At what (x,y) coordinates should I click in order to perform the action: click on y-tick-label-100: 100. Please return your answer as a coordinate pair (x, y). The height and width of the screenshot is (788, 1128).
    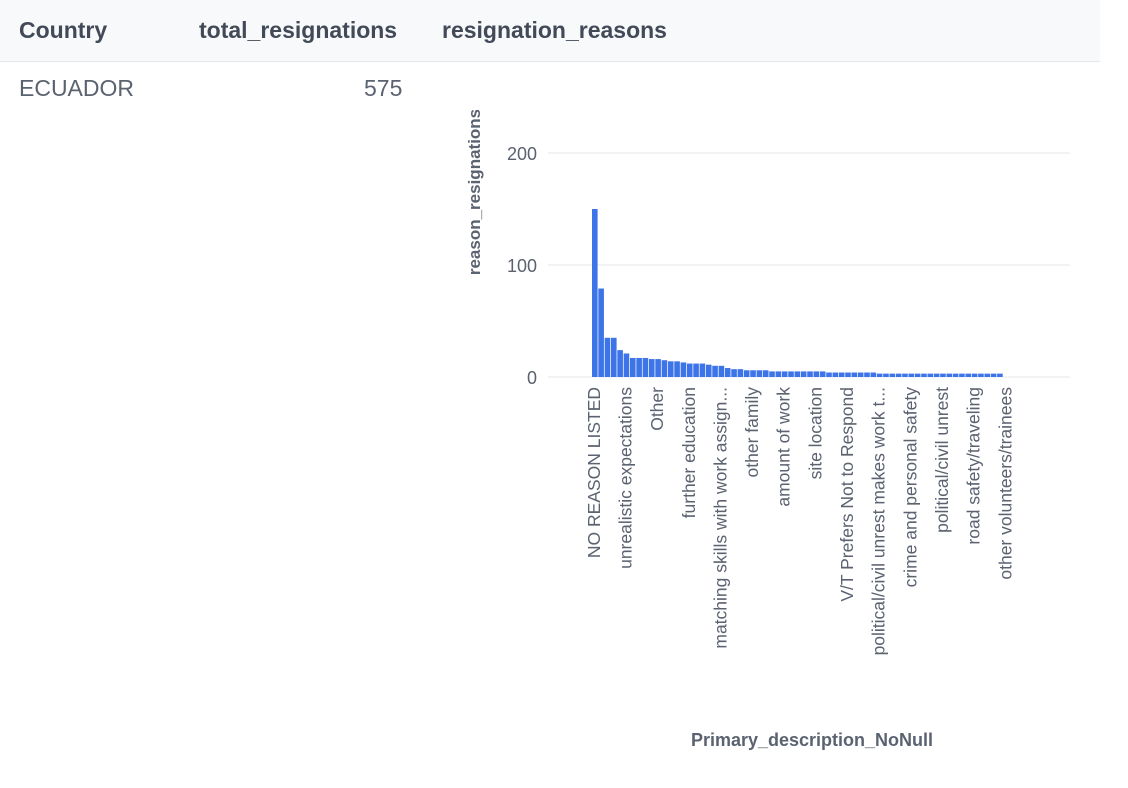
    Looking at the image, I should click on (522, 266).